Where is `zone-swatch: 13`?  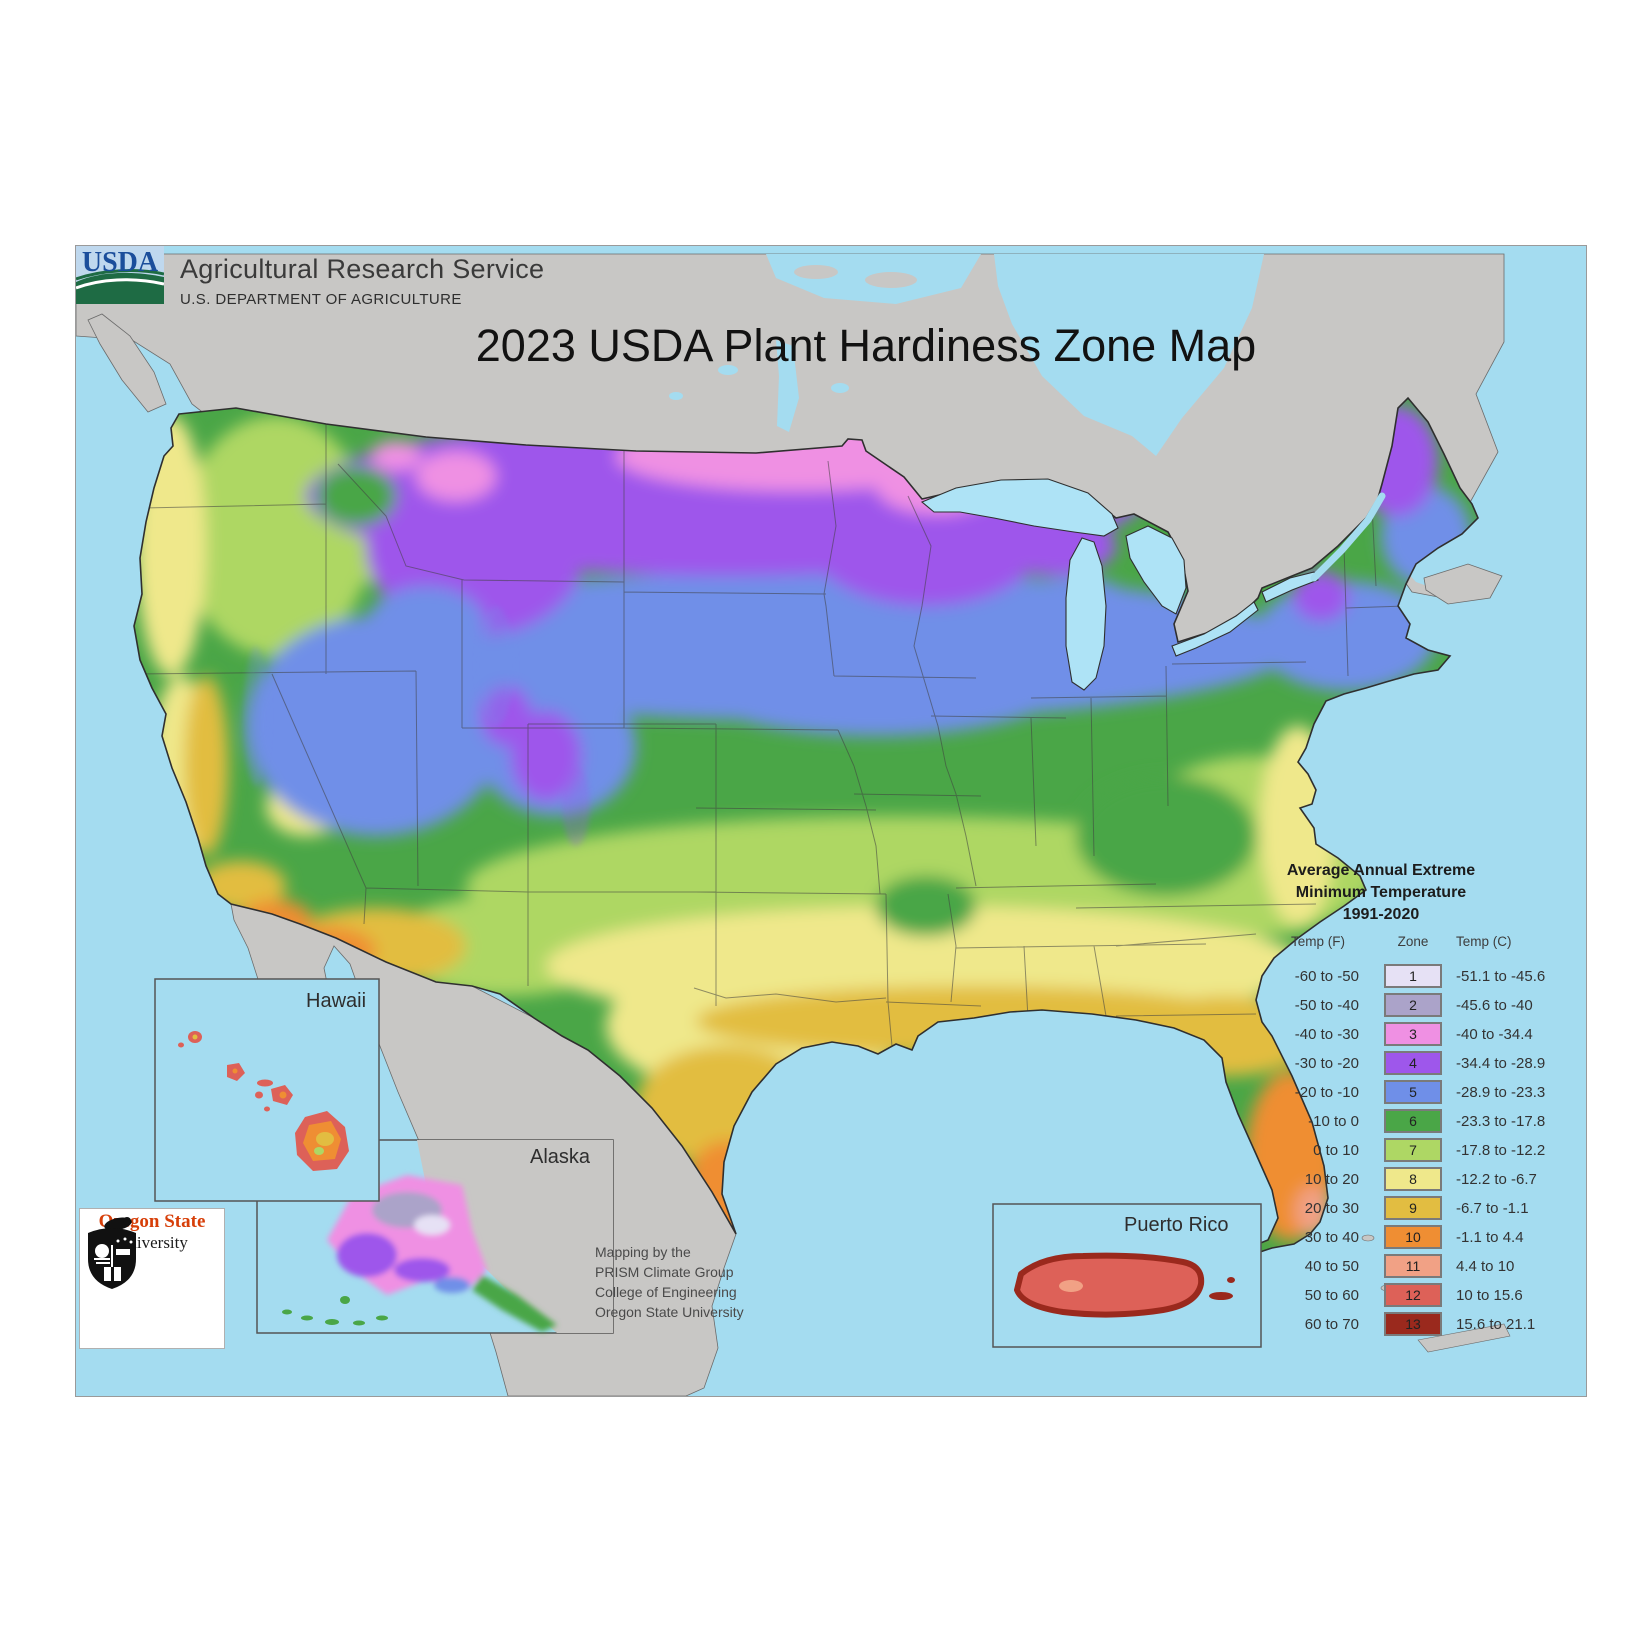
zone-swatch: 13 is located at coordinates (1413, 1324).